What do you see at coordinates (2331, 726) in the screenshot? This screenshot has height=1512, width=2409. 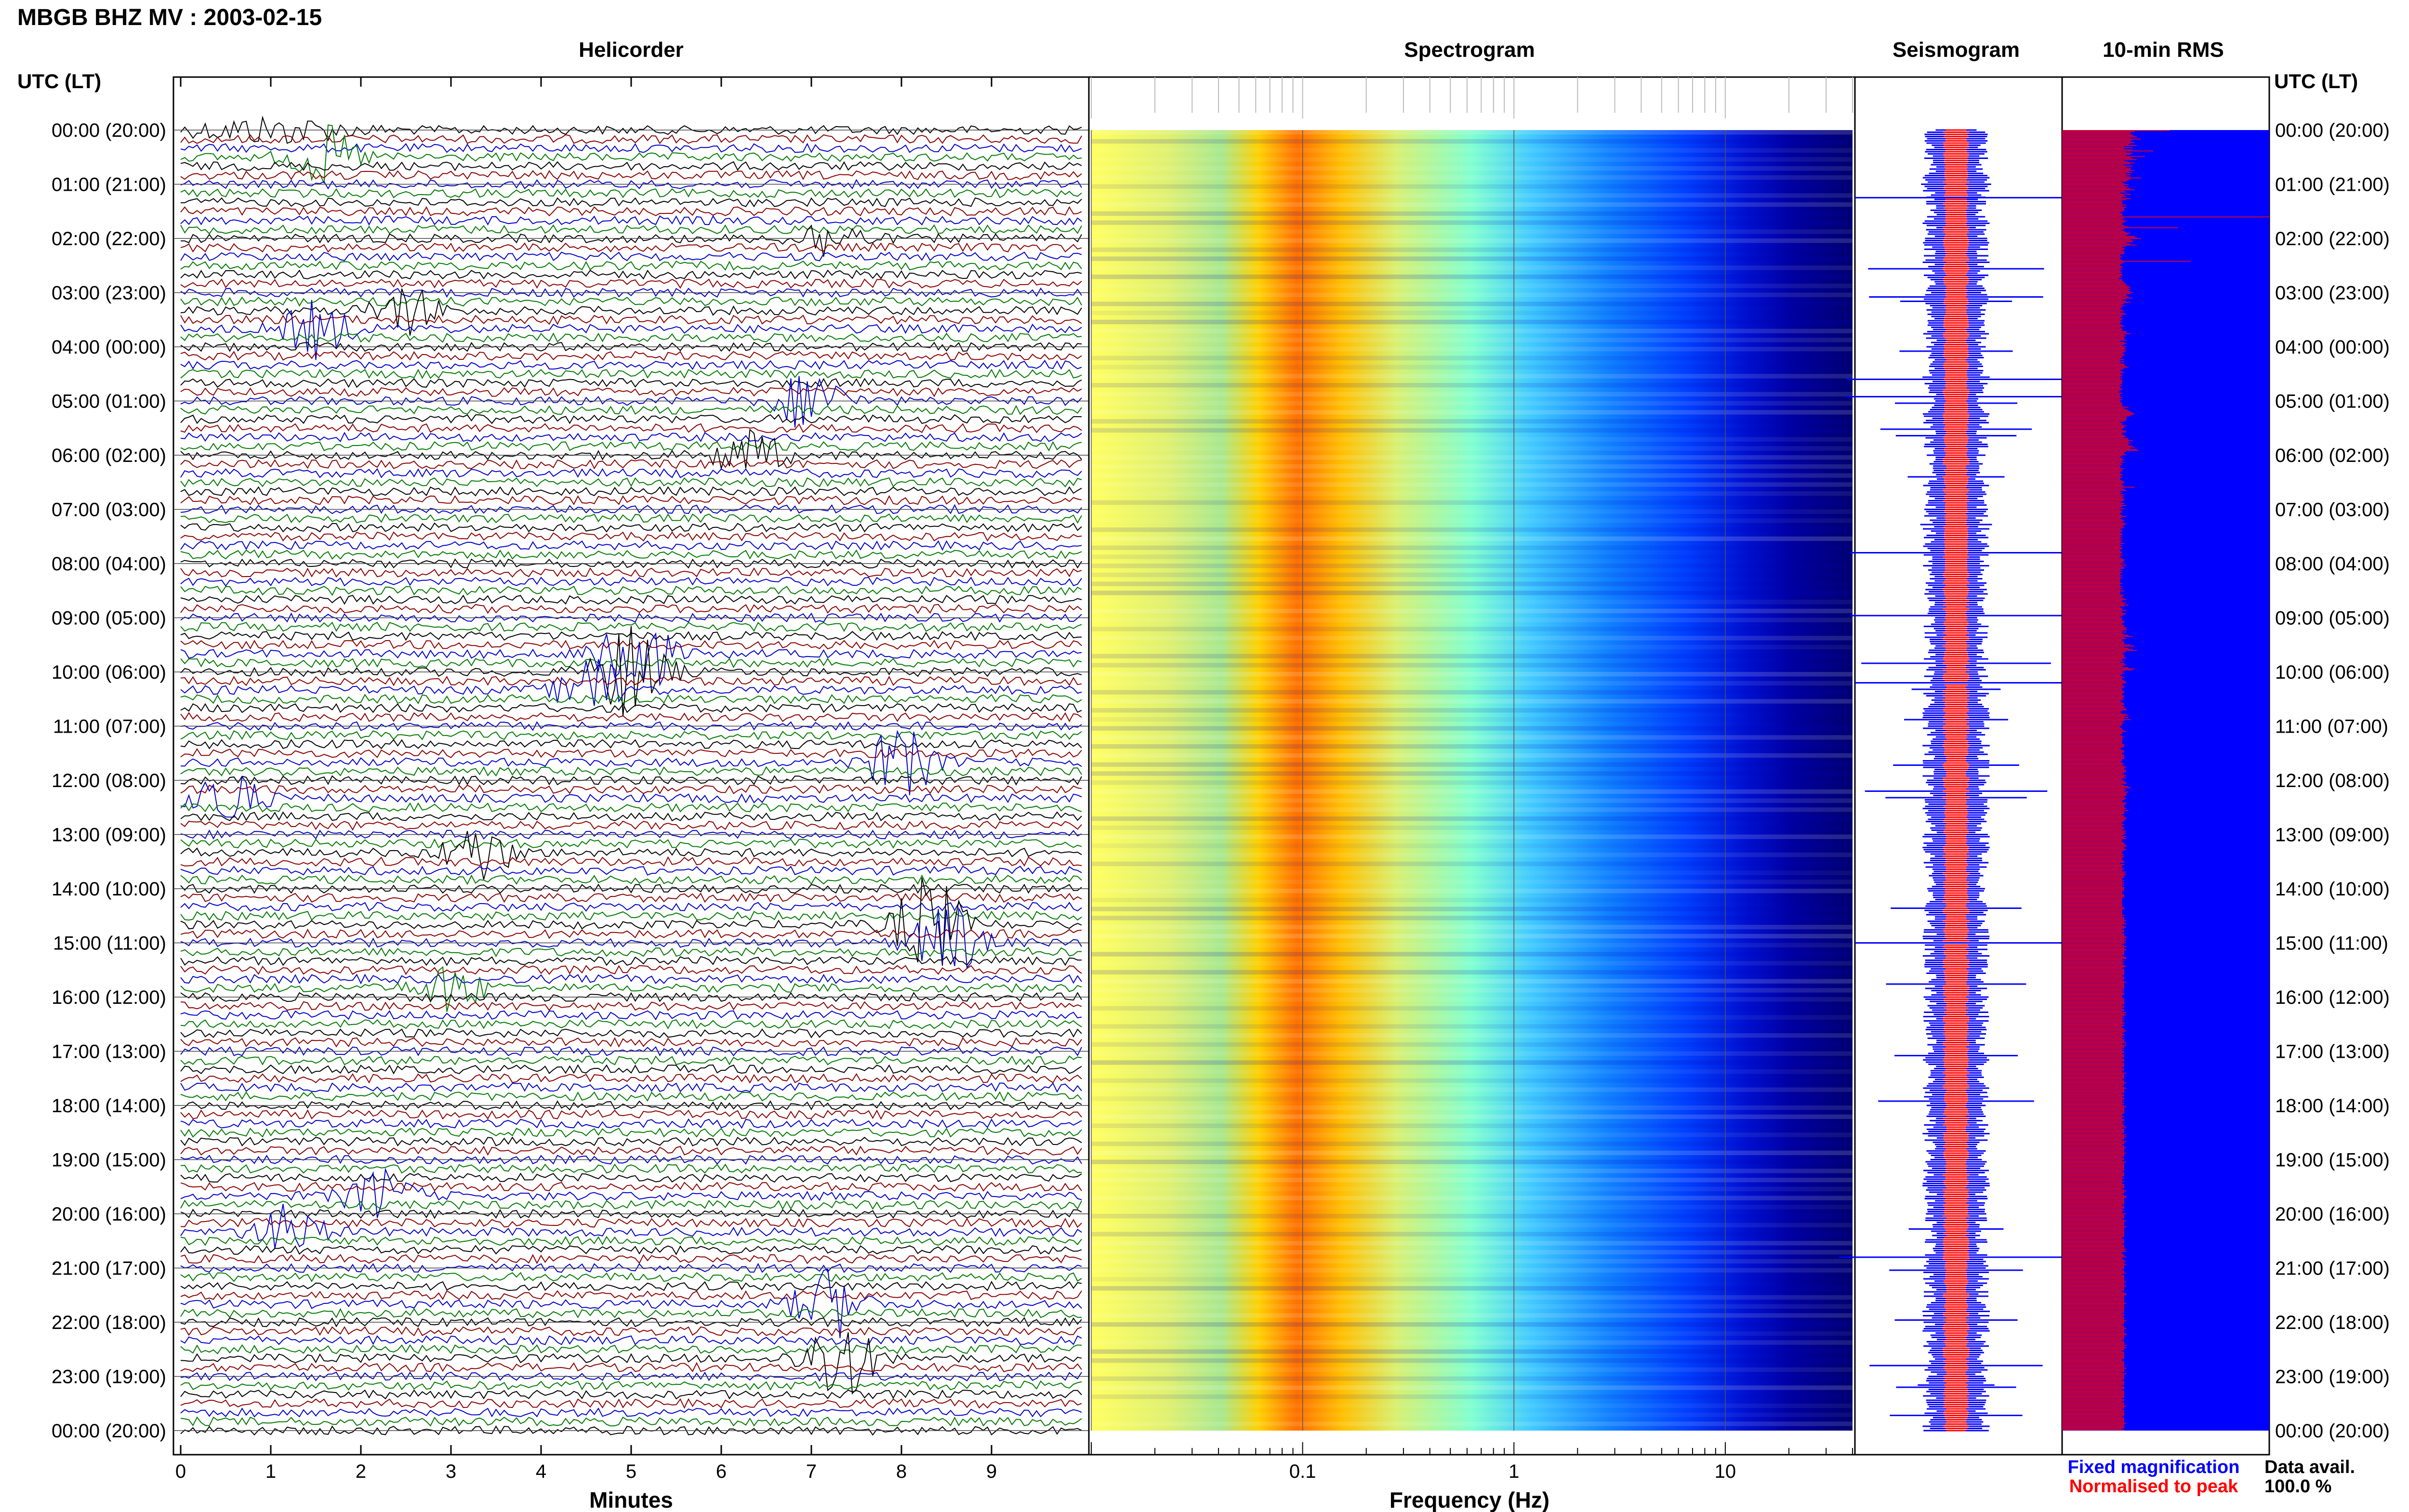 I see `time-label-right: 11:00 (07:00)` at bounding box center [2331, 726].